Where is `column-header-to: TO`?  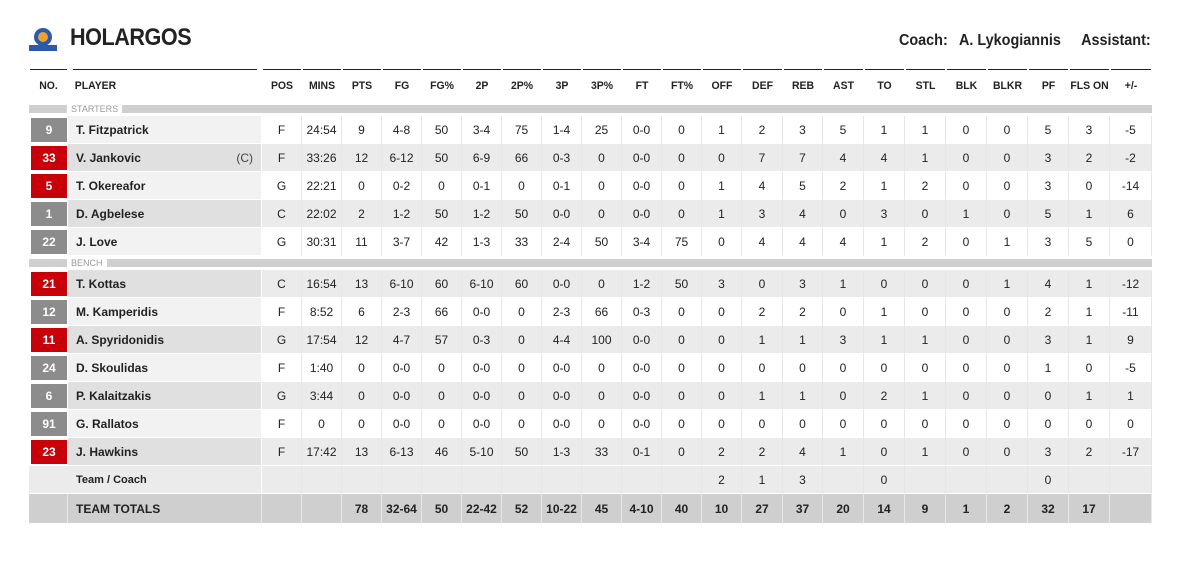 column-header-to: TO is located at coordinates (884, 85).